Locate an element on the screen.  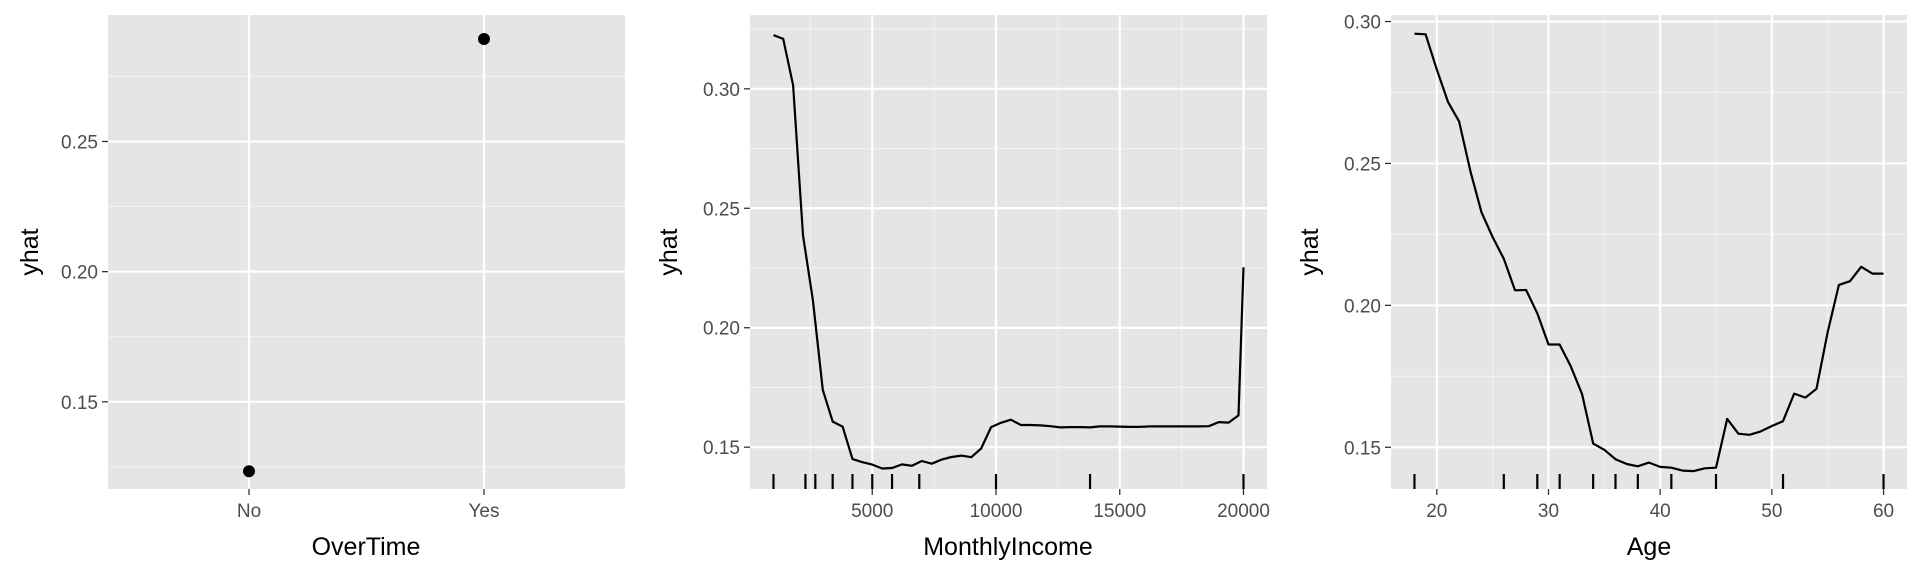
x-tick-label: 60 is located at coordinates (1883, 511).